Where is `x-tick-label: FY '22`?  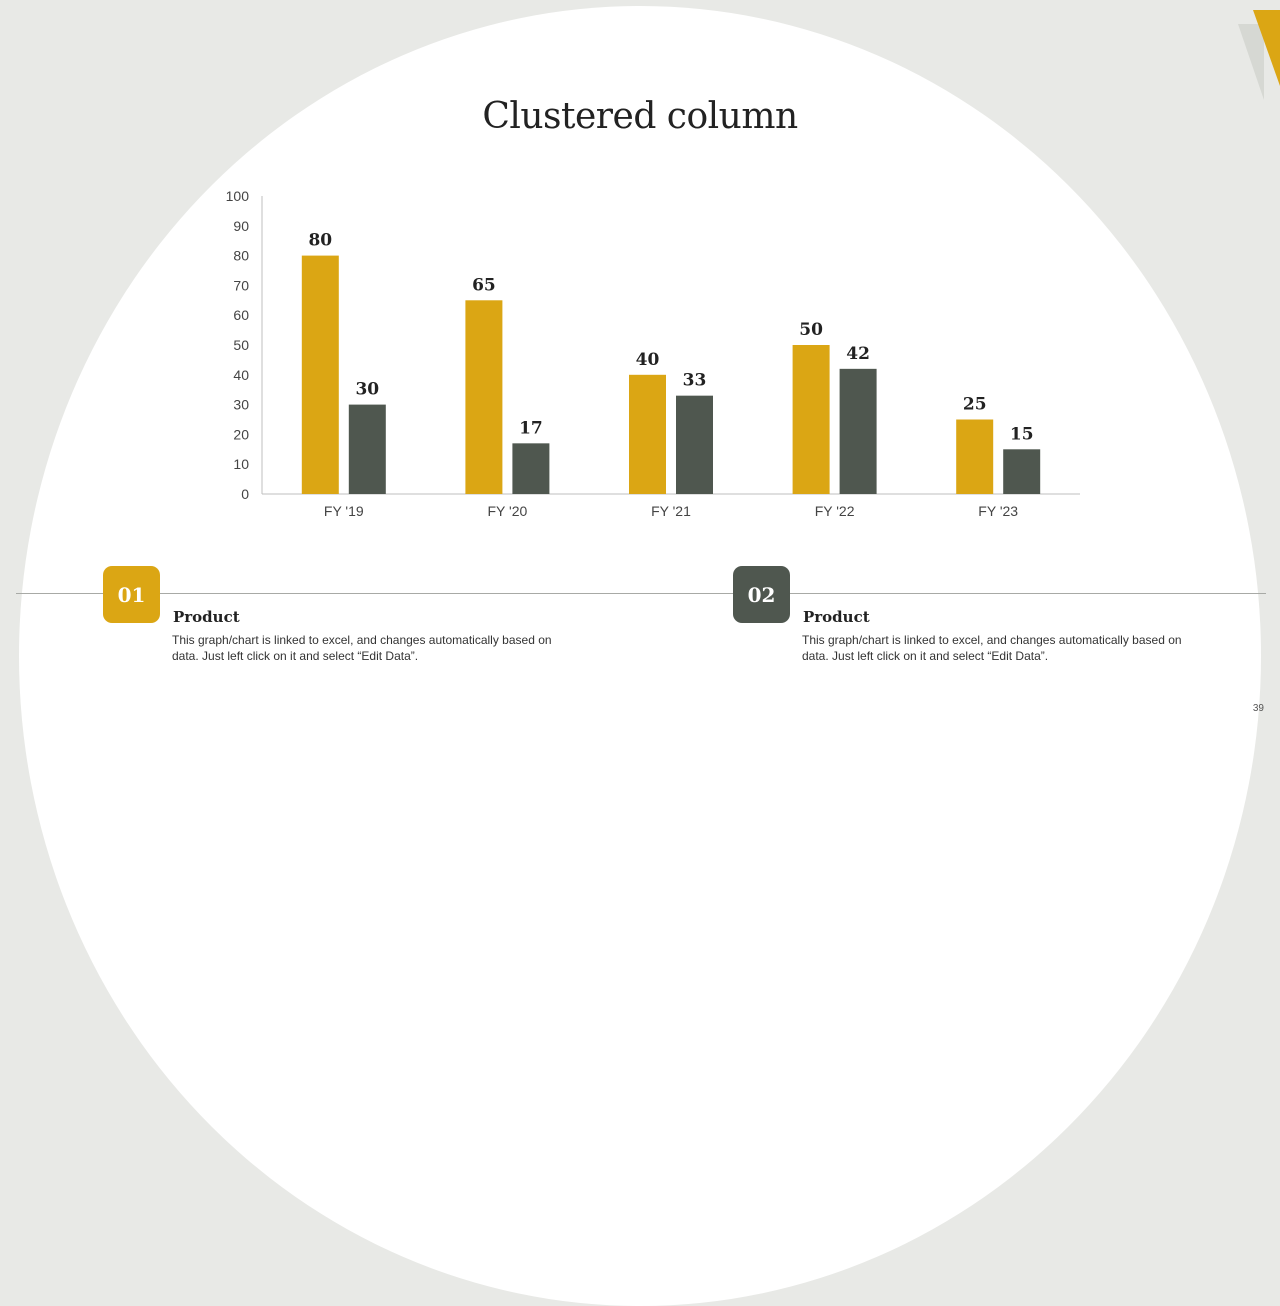 x-tick-label: FY '22 is located at coordinates (835, 511).